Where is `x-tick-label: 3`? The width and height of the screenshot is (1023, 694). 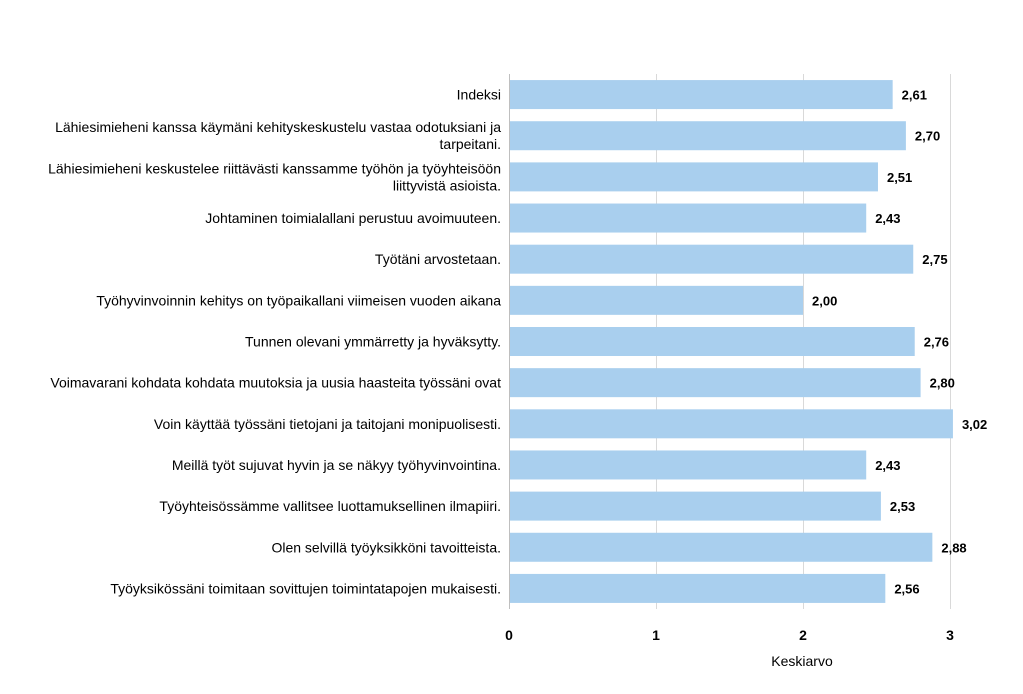
x-tick-label: 3 is located at coordinates (950, 635).